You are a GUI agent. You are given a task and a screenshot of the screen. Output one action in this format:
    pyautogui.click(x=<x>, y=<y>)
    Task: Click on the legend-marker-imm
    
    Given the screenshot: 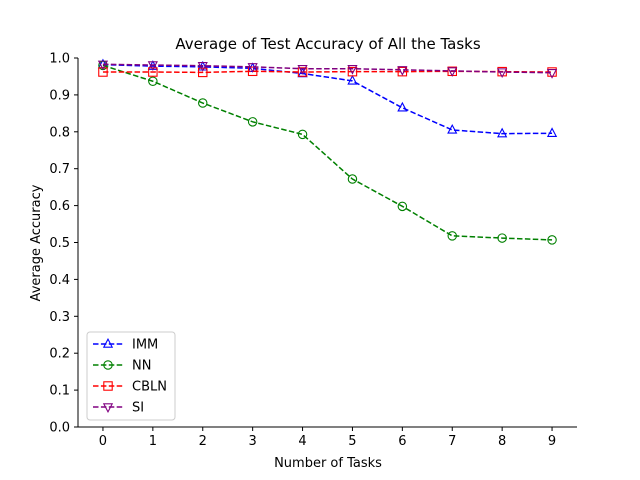 What is the action you would take?
    pyautogui.click(x=108, y=342)
    